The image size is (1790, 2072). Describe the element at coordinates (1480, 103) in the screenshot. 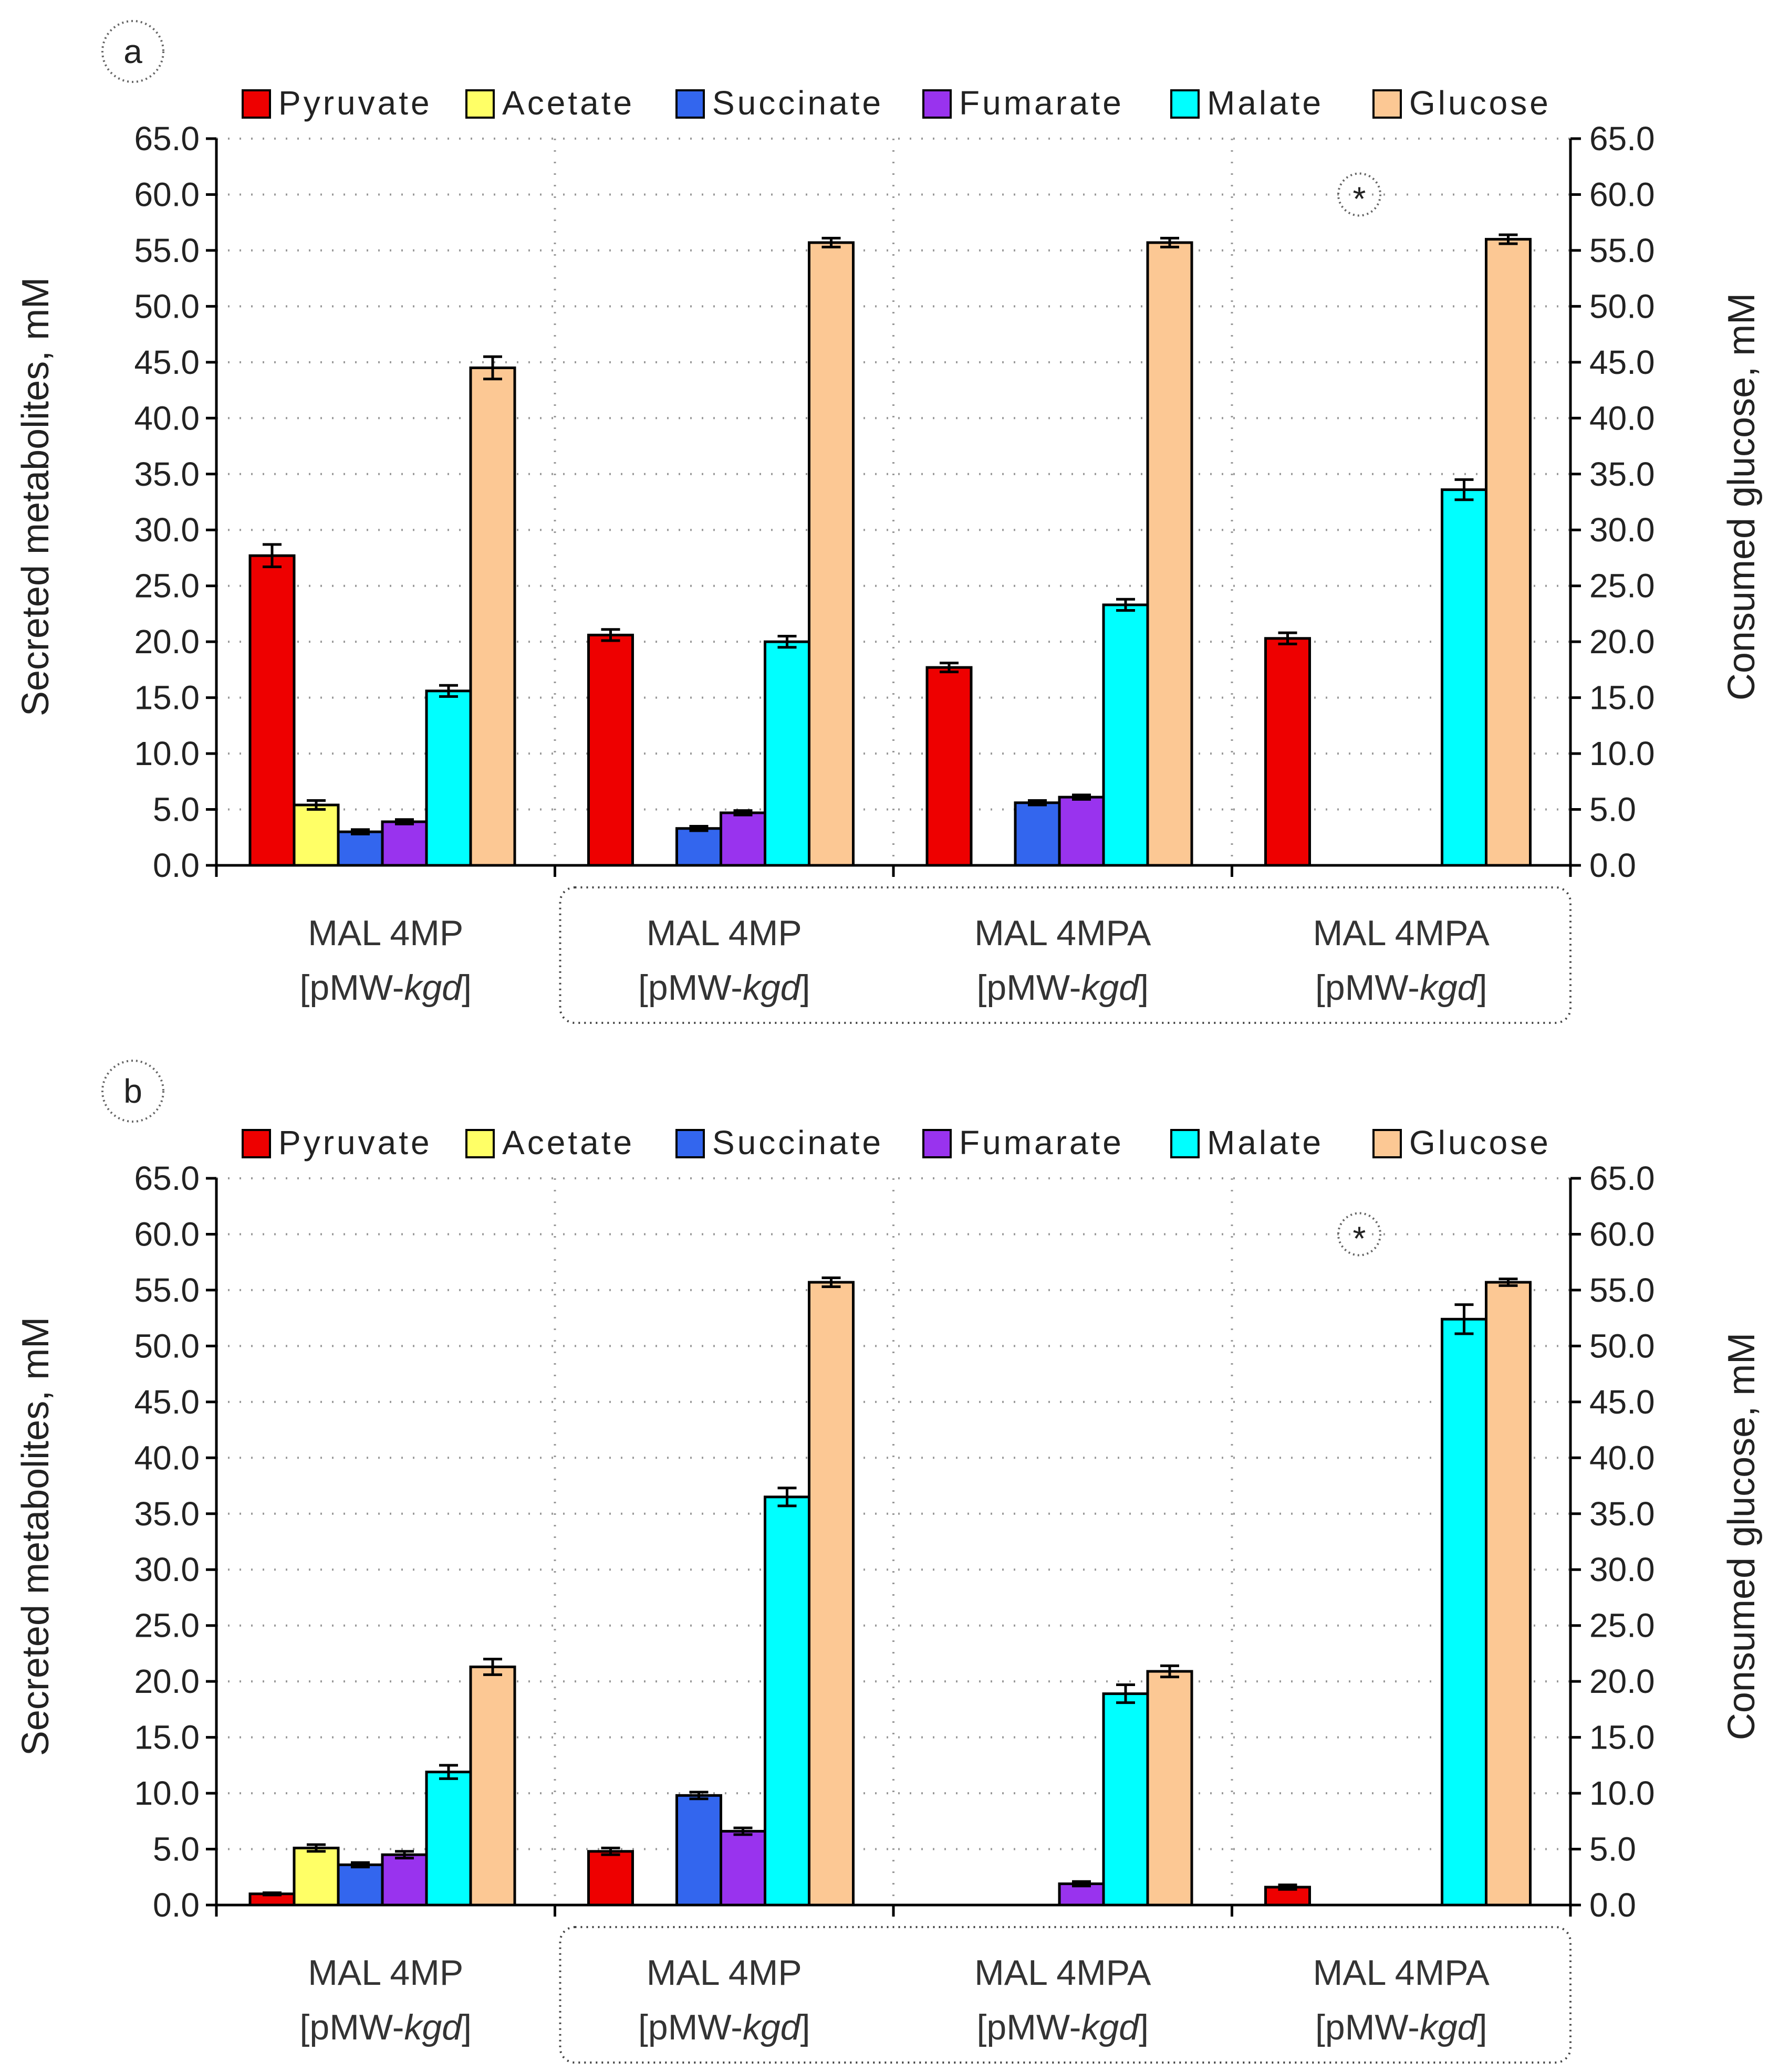

I see `legend-label: Glucose` at that location.